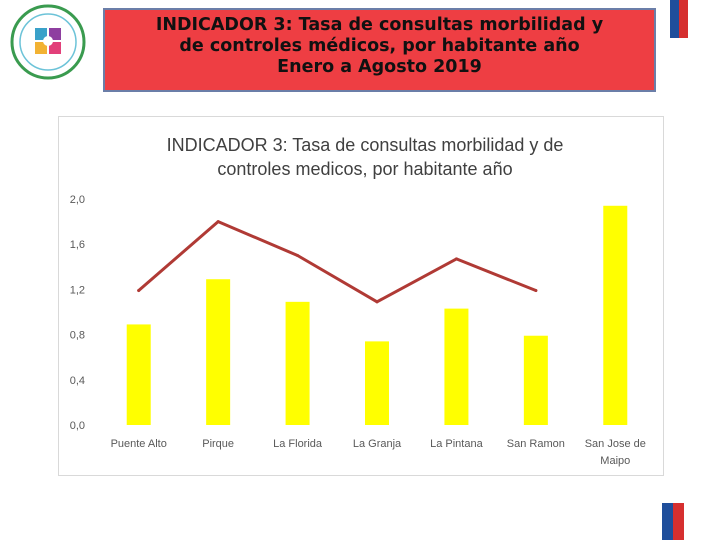 Image resolution: width=720 pixels, height=540 pixels. Describe the element at coordinates (77, 200) in the screenshot. I see `y-tick-label: 2,0` at that location.